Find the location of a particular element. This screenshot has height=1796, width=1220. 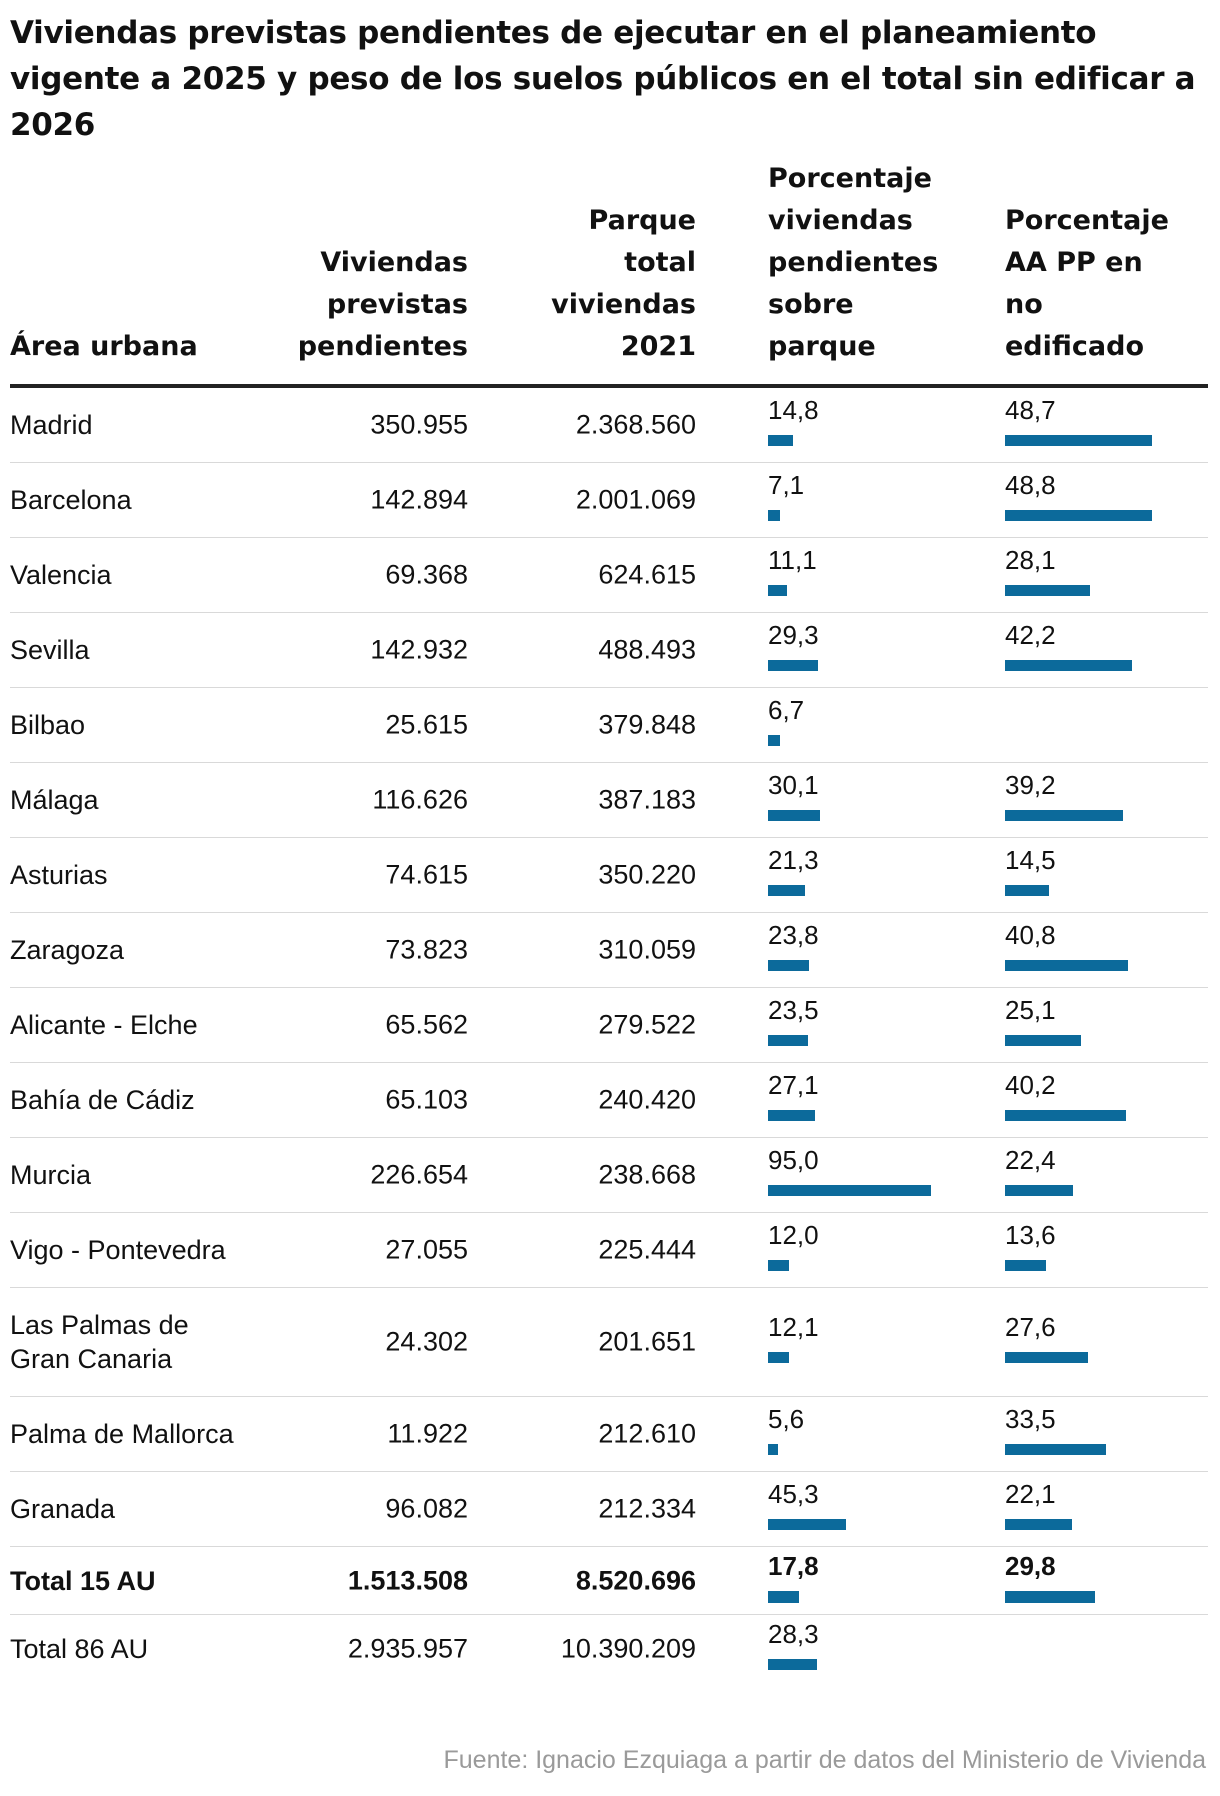

pct-aapp-cell: 27,6 is located at coordinates (1105, 1342).